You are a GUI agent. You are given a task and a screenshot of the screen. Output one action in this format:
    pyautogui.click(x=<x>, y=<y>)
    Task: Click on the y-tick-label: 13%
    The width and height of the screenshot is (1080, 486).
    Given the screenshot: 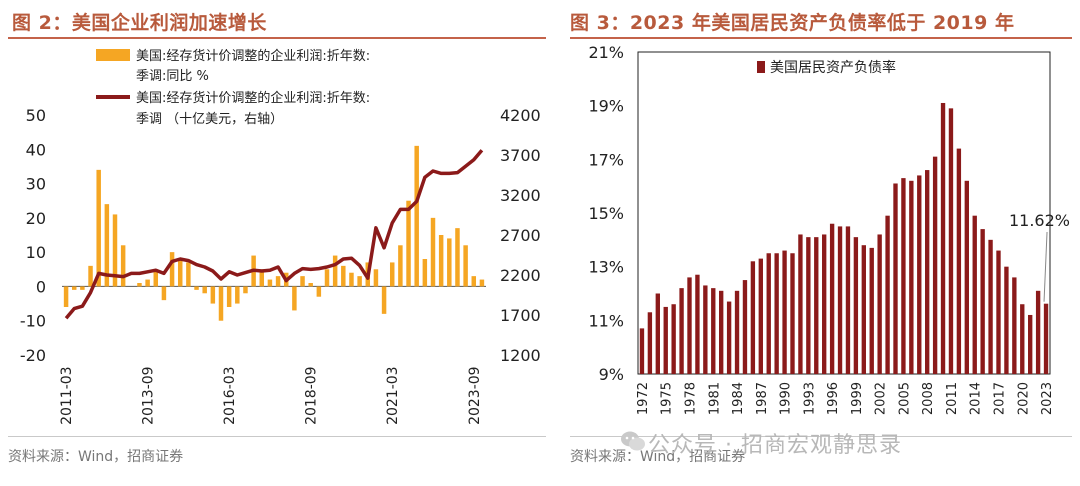 What is the action you would take?
    pyautogui.click(x=606, y=267)
    